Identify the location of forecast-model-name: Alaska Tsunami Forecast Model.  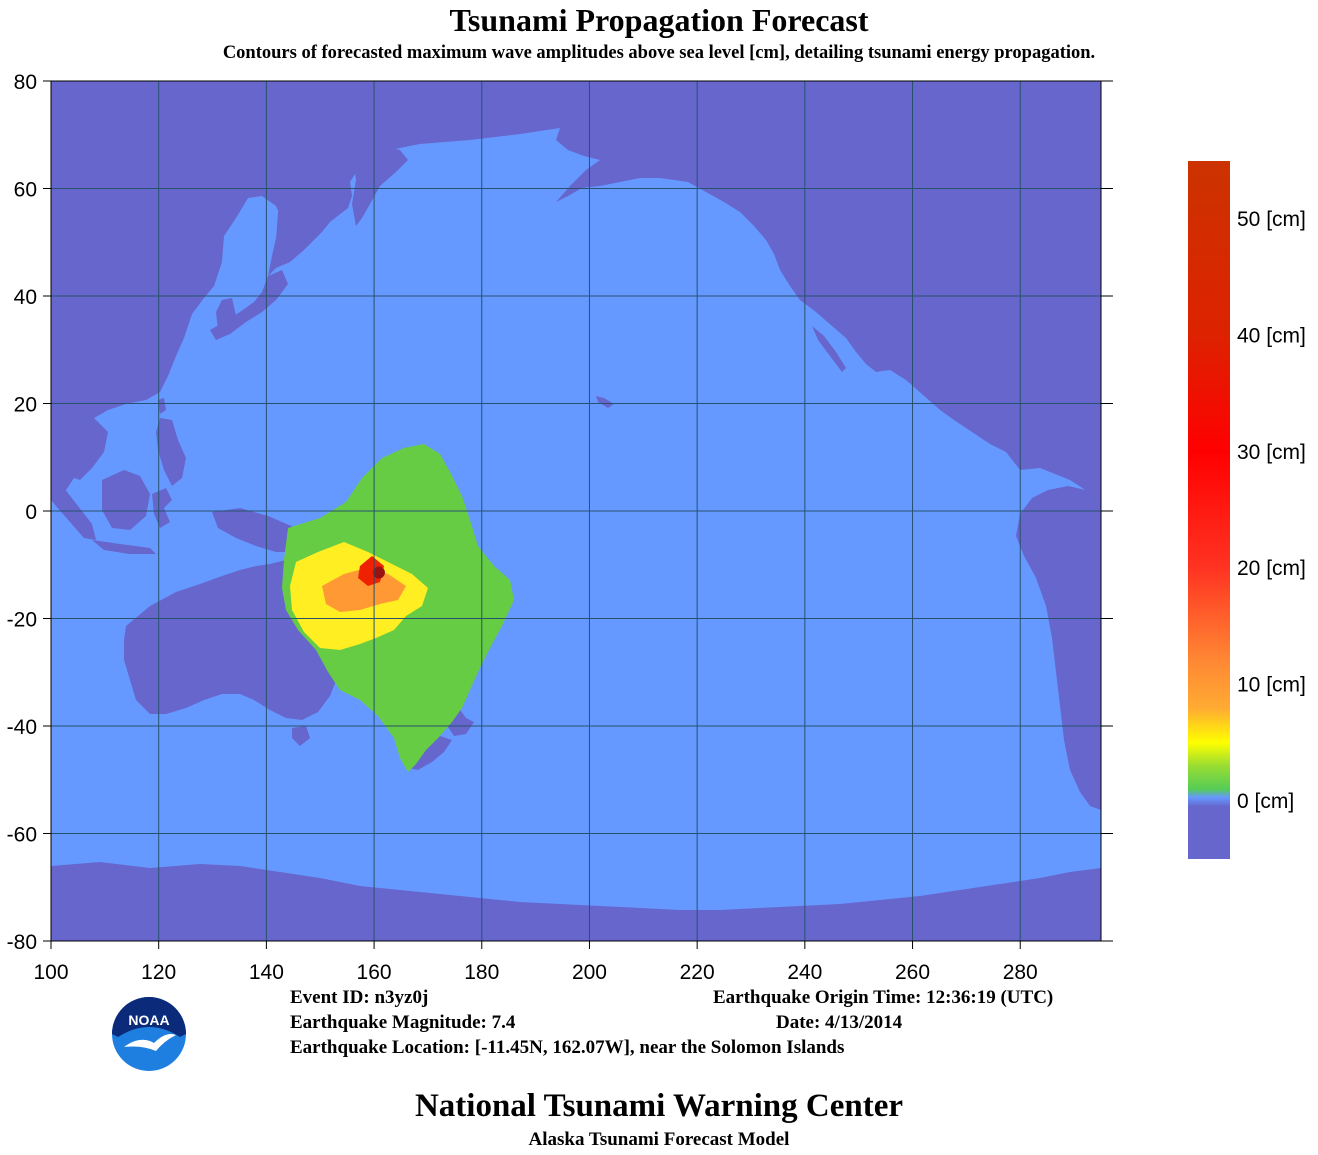
(659, 1139).